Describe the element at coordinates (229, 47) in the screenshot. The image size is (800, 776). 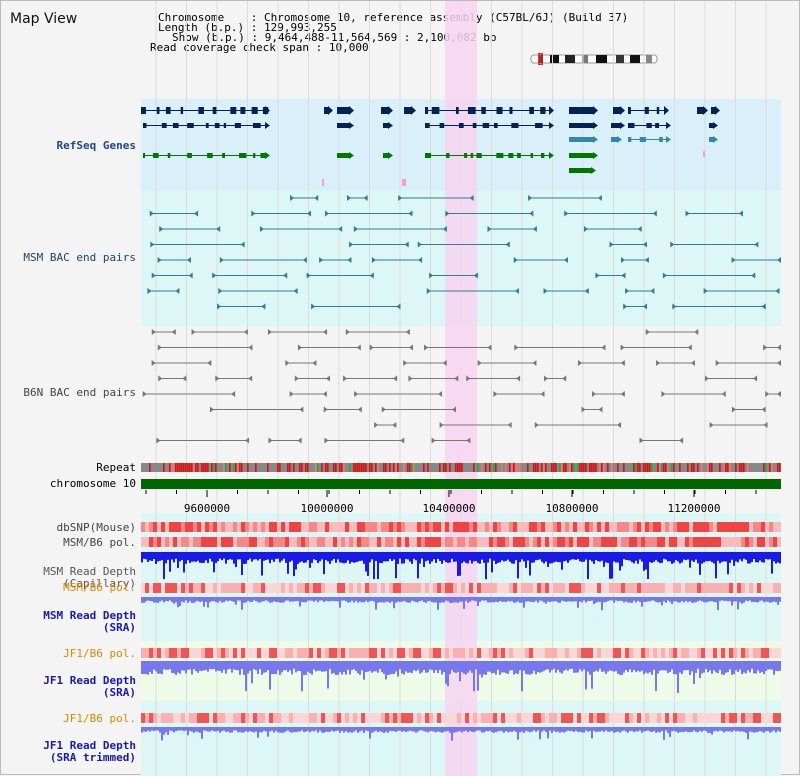
I see `coverage-label: Read coverage check span` at that location.